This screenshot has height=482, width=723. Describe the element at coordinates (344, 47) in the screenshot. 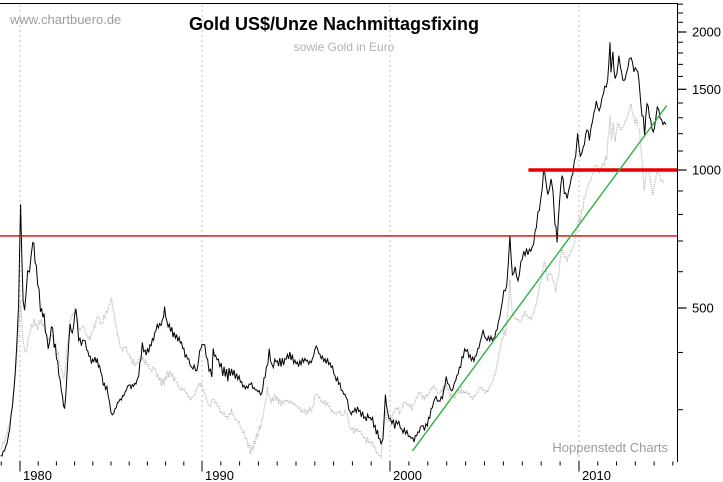

I see `chart-subtitle: sowie Gold in Euro` at that location.